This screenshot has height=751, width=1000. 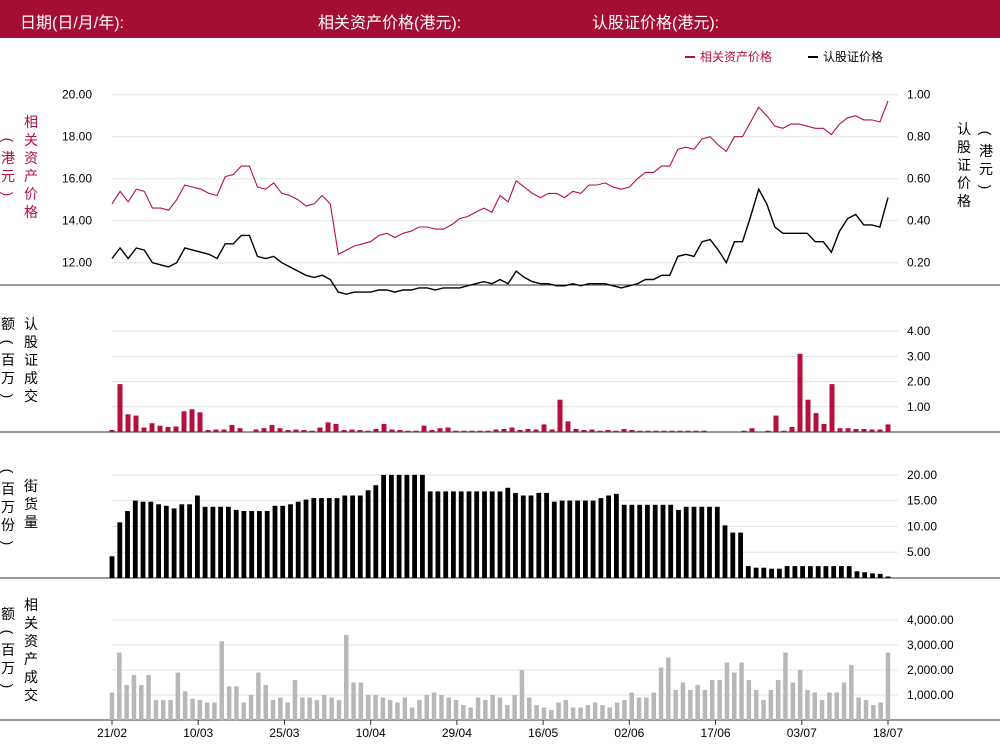 What do you see at coordinates (31, 677) in the screenshot?
I see `asset-turnover-axis-label-char: 成` at bounding box center [31, 677].